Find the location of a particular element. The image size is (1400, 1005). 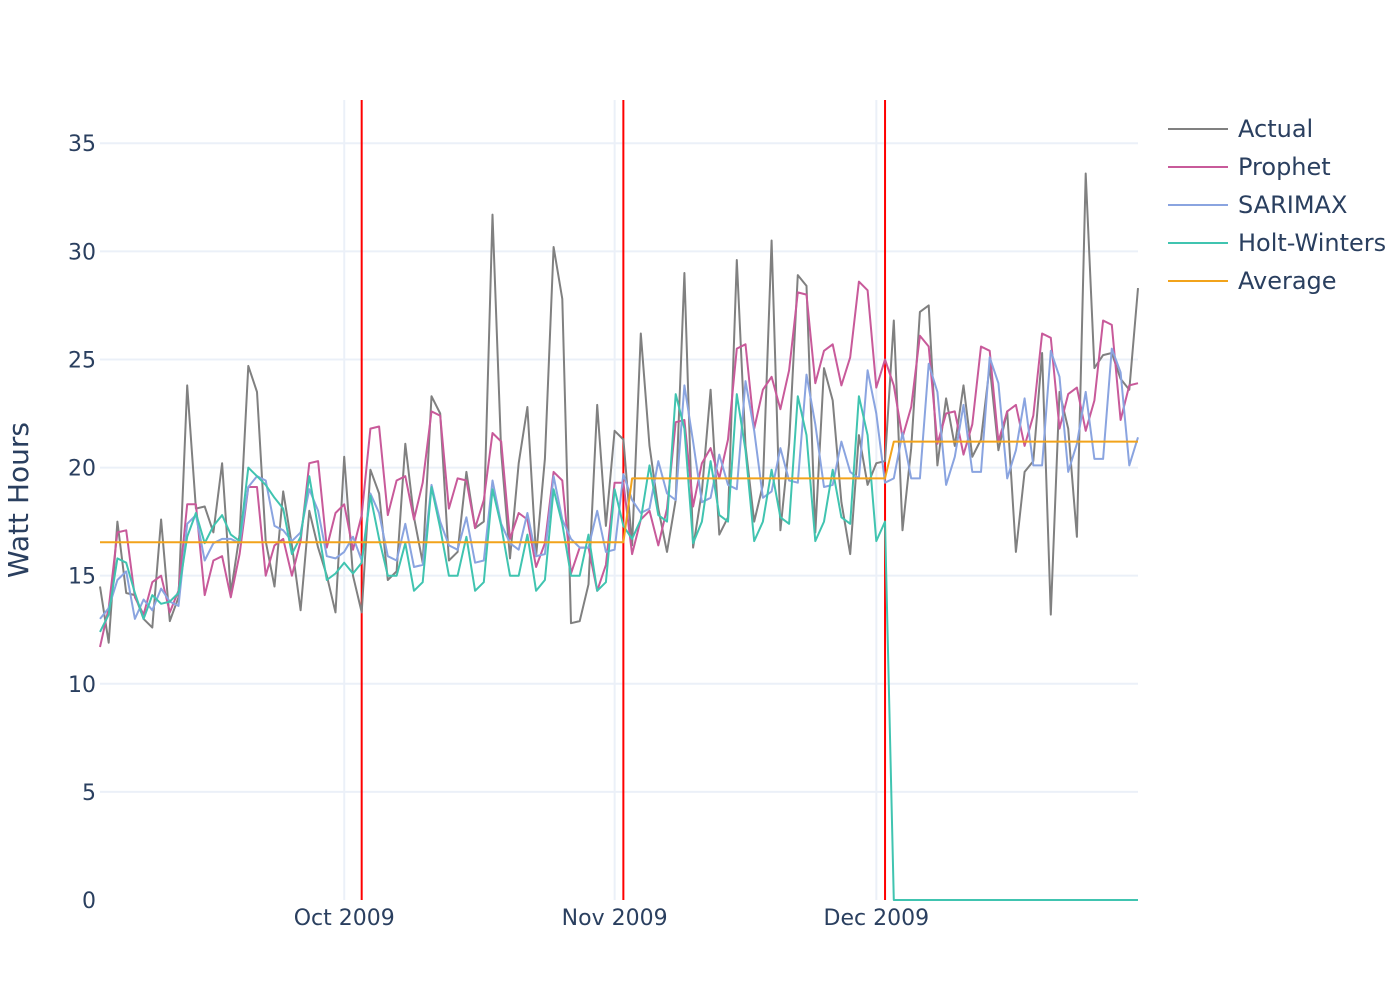

x-tick-label: Nov 2009 is located at coordinates (615, 918).